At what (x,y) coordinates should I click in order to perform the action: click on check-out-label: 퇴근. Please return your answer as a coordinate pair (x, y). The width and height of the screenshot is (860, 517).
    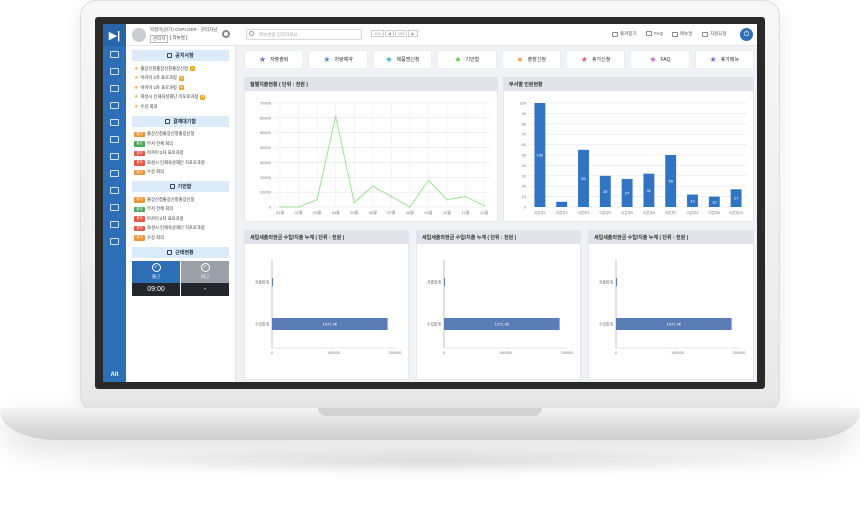
    Looking at the image, I should click on (205, 276).